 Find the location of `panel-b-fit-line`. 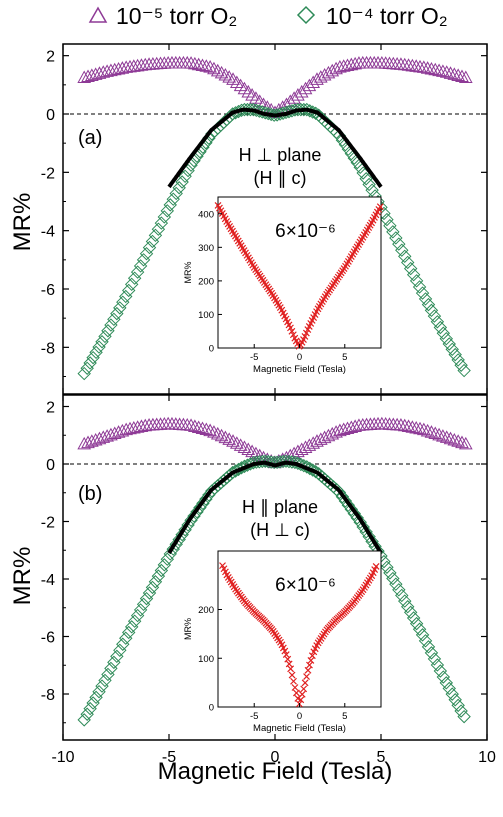

panel-b-fit-line is located at coordinates (275, 507).